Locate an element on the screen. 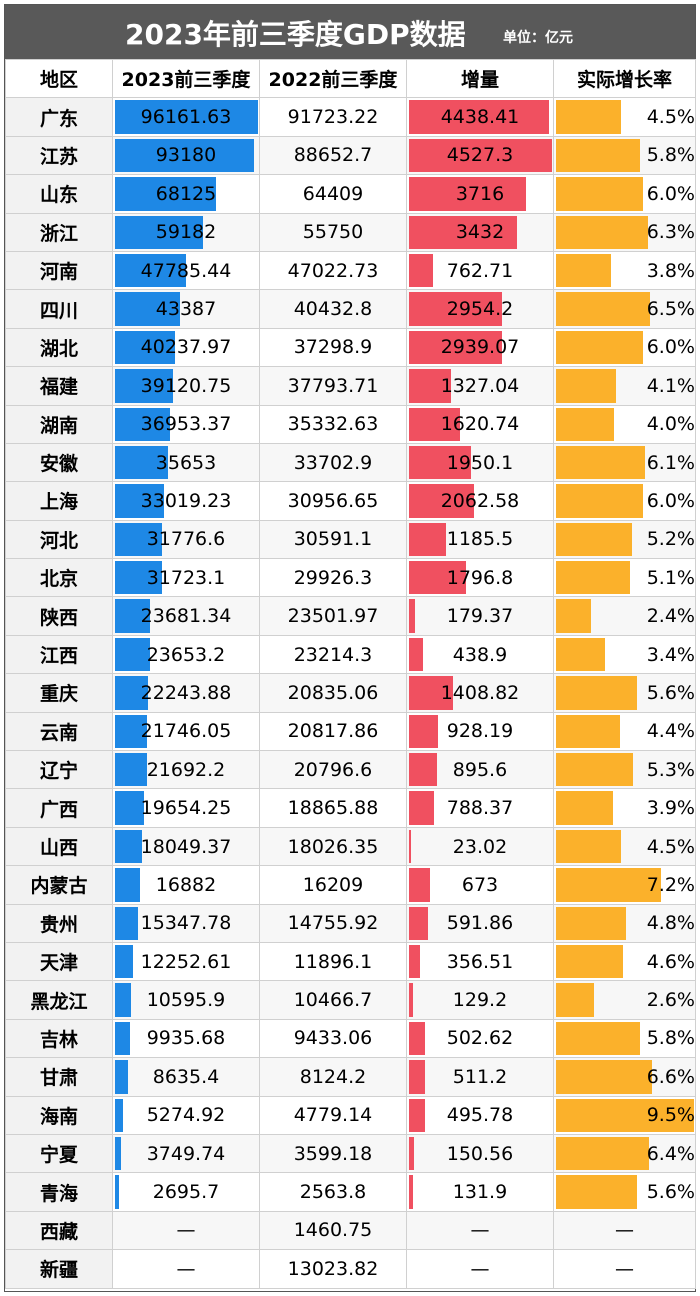 The height and width of the screenshot is (1296, 700). region-cell: 贵州 is located at coordinates (59, 923).